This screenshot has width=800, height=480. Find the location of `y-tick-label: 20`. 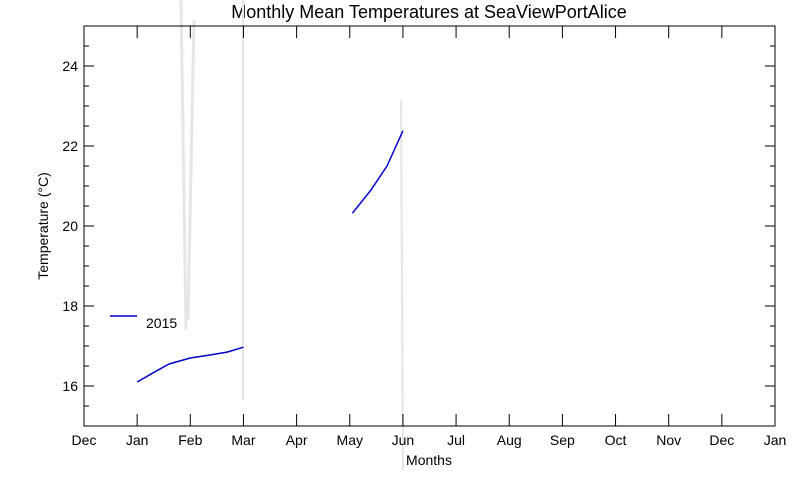

y-tick-label: 20 is located at coordinates (70, 226).